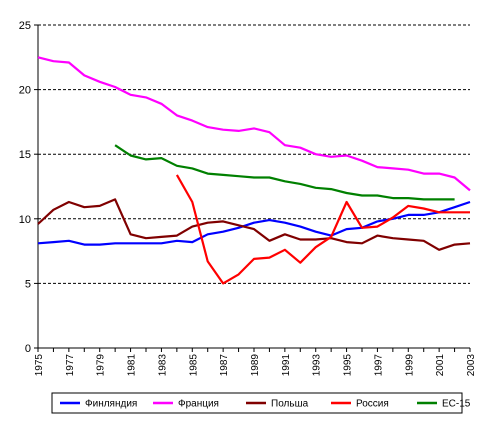 This screenshot has width=487, height=423. Describe the element at coordinates (70, 365) in the screenshot. I see `x-tick-label: 1977` at that location.